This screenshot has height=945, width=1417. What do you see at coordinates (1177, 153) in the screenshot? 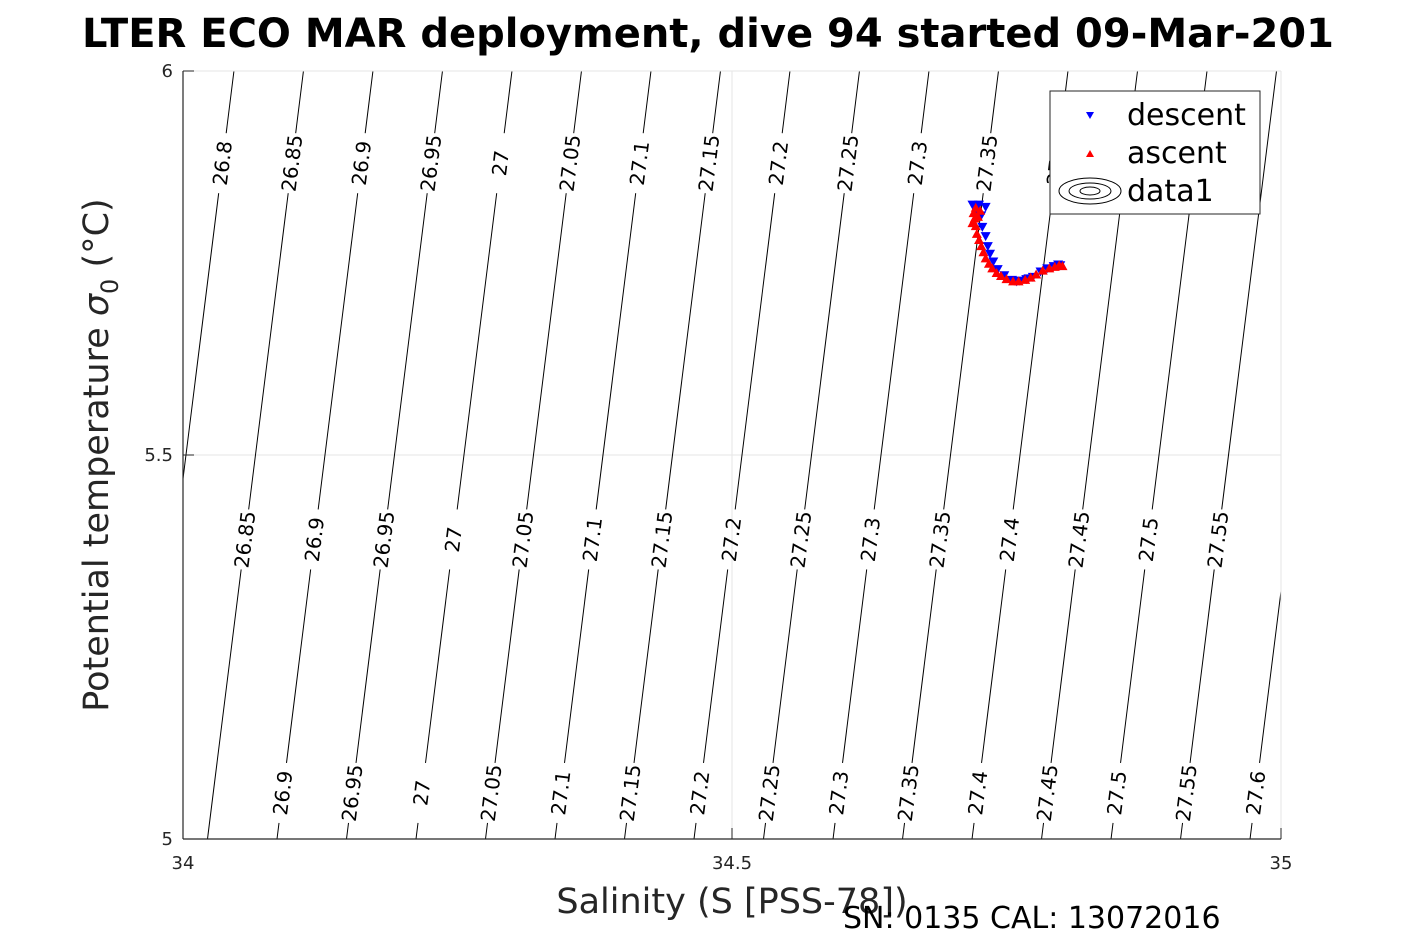
I see `legend-label-ascent: ascent` at bounding box center [1177, 153].